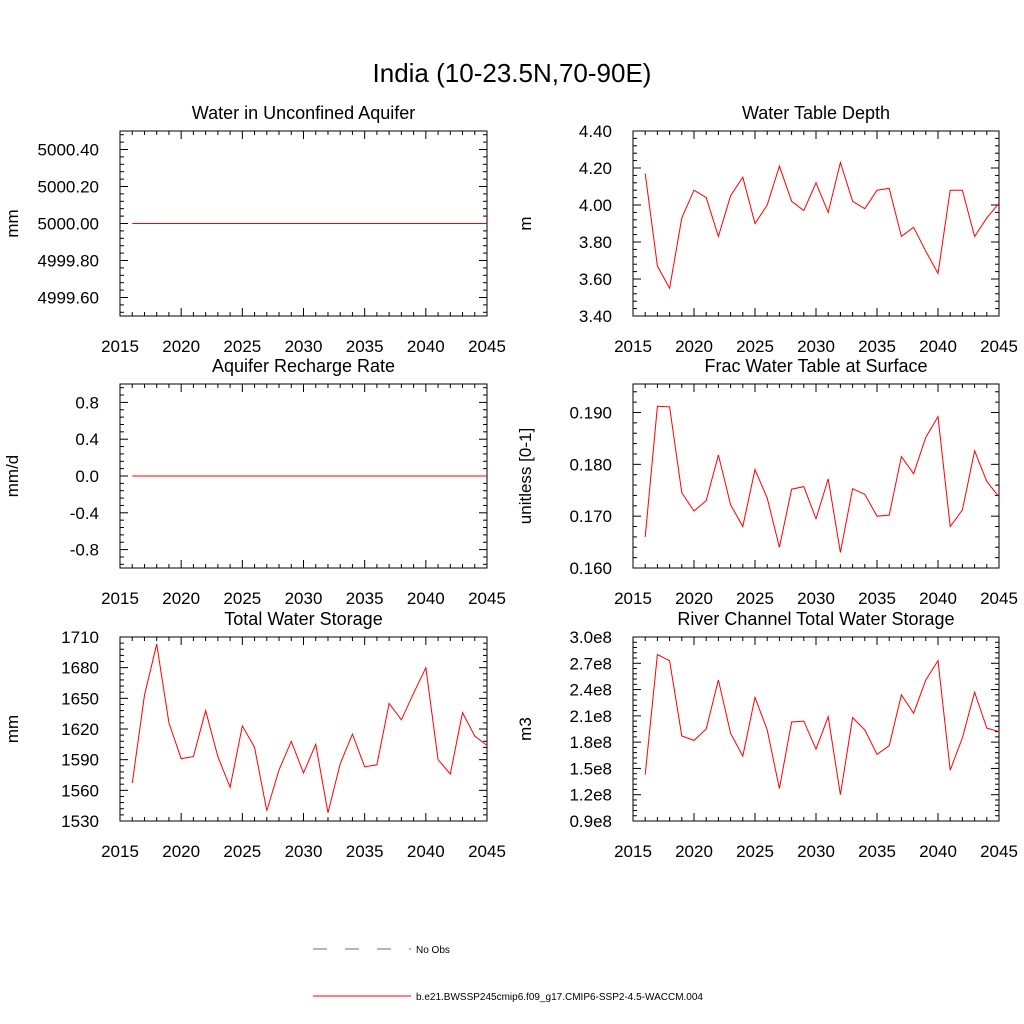 Image resolution: width=1024 pixels, height=1024 pixels. Describe the element at coordinates (525, 476) in the screenshot. I see `y-axis-label: unitless [0-1]` at that location.